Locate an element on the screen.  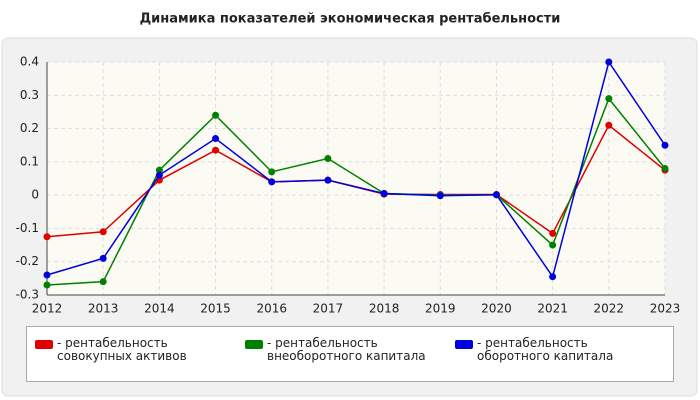
legend-label: - рентабельность внеоборотного капитала is located at coordinates (346, 349).